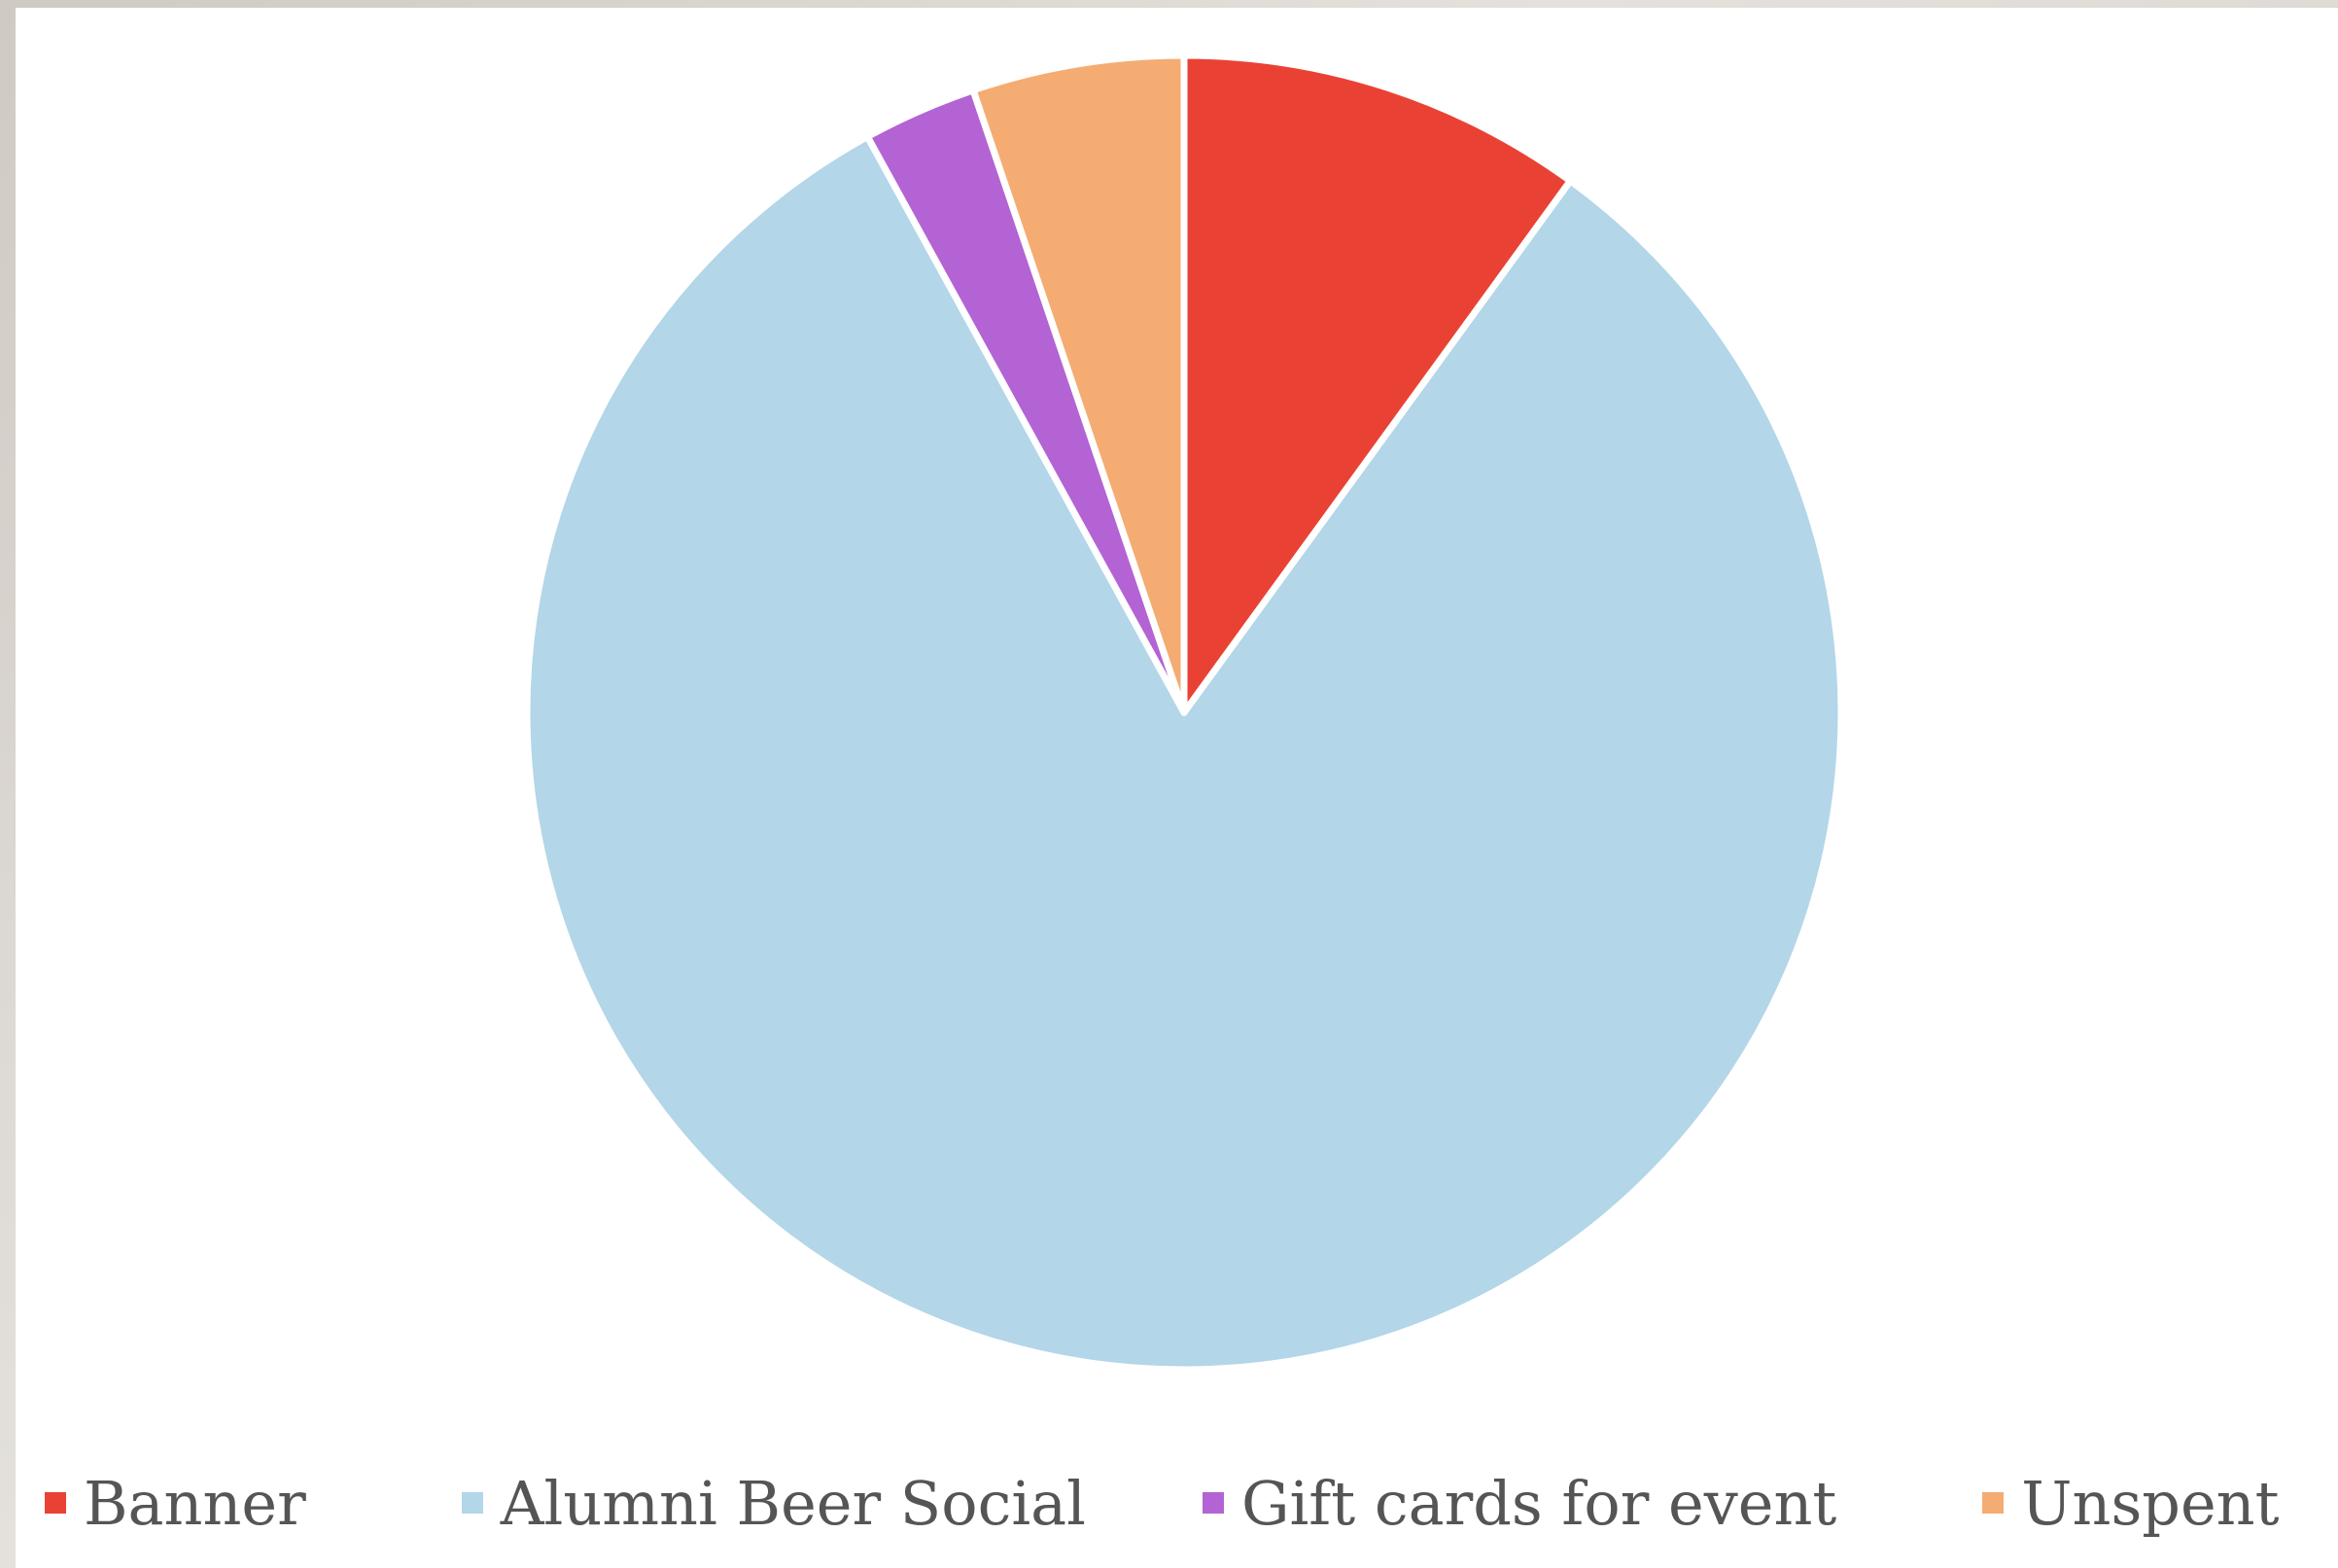 The image size is (2338, 1568). I want to click on legend-item-alumni-beer-social: Alumni Beer Social, so click(774, 1503).